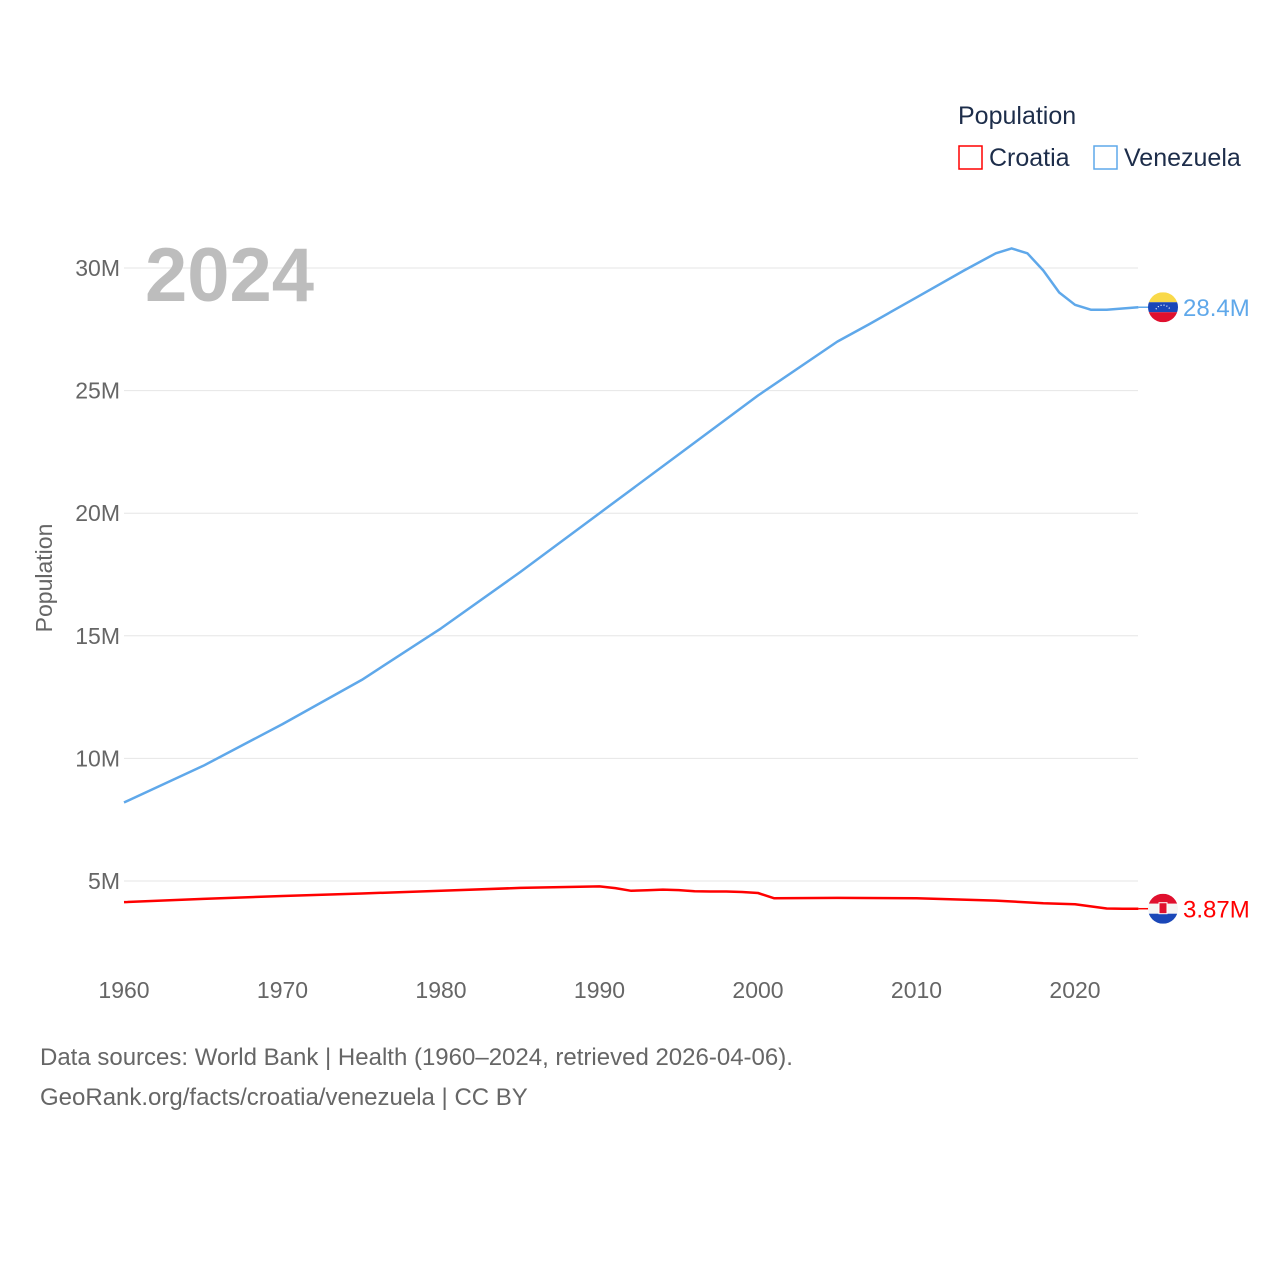 This screenshot has height=1280, width=1280. What do you see at coordinates (1163, 908) in the screenshot?
I see `croatia-flag-icon` at bounding box center [1163, 908].